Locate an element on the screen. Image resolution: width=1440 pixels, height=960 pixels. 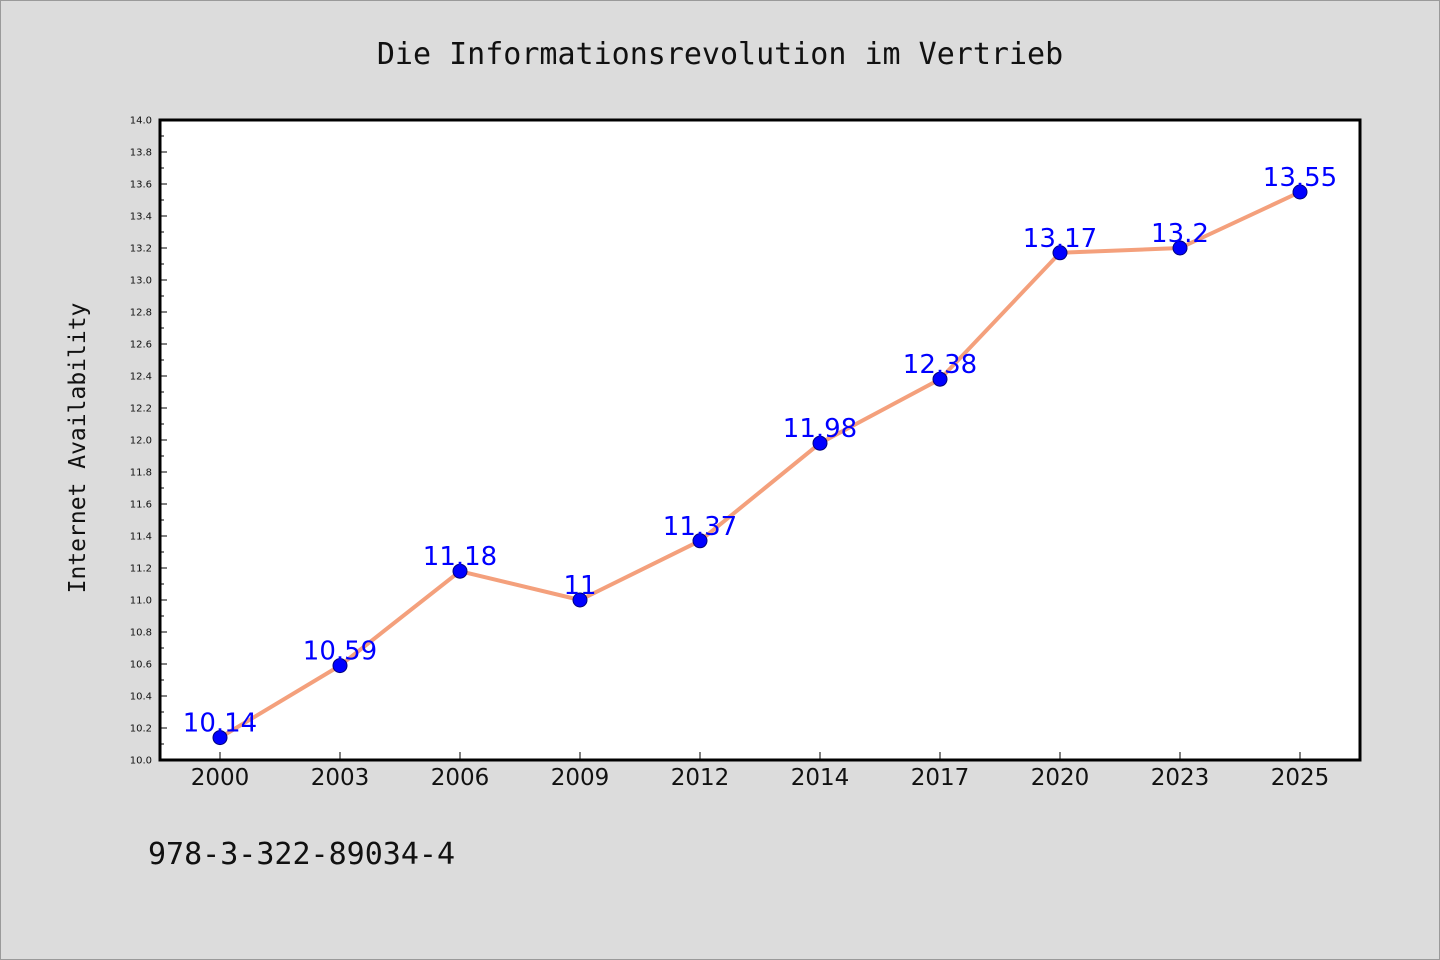
isbn-footer: 978-3-322-89034-4 is located at coordinates (301, 854).